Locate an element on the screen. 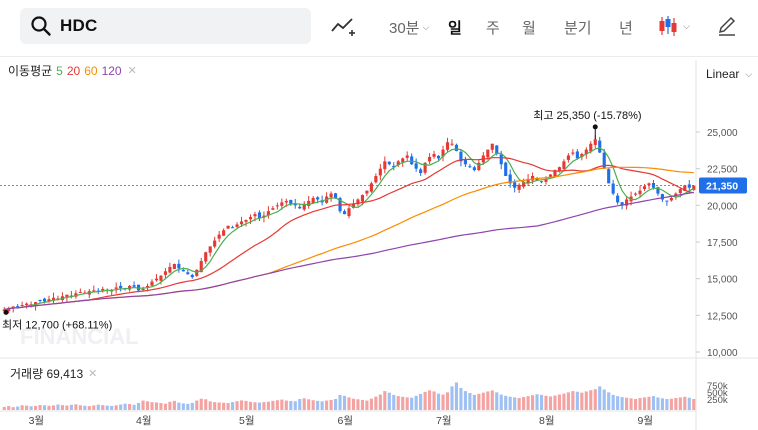 The width and height of the screenshot is (758, 430). tab-month: 월 is located at coordinates (529, 28).